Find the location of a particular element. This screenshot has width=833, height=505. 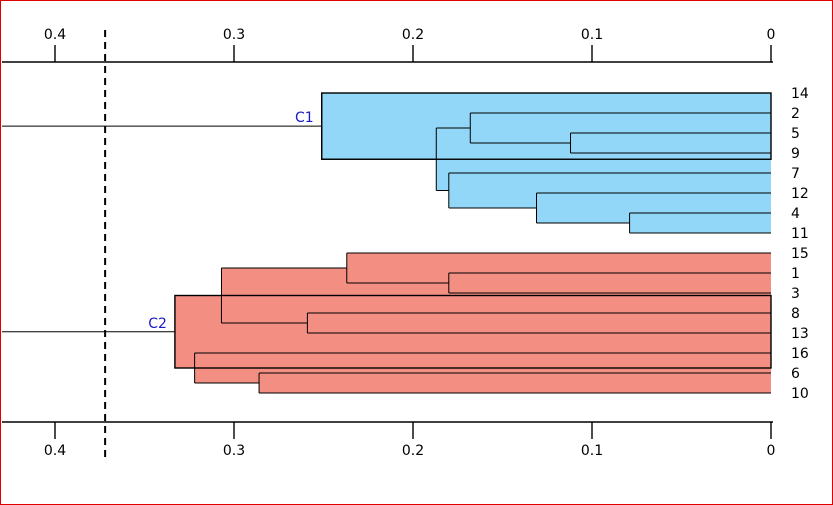

cluster-label-c1: C1 is located at coordinates (304, 118).